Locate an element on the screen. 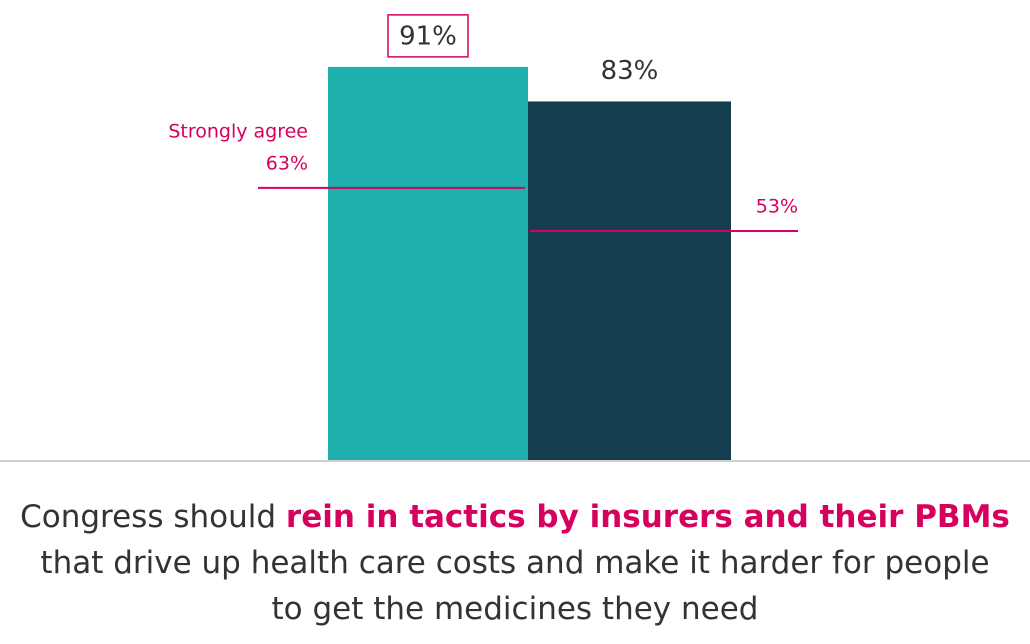 This screenshot has height=644, width=1030. caption-text: Congress should is located at coordinates (153, 517).